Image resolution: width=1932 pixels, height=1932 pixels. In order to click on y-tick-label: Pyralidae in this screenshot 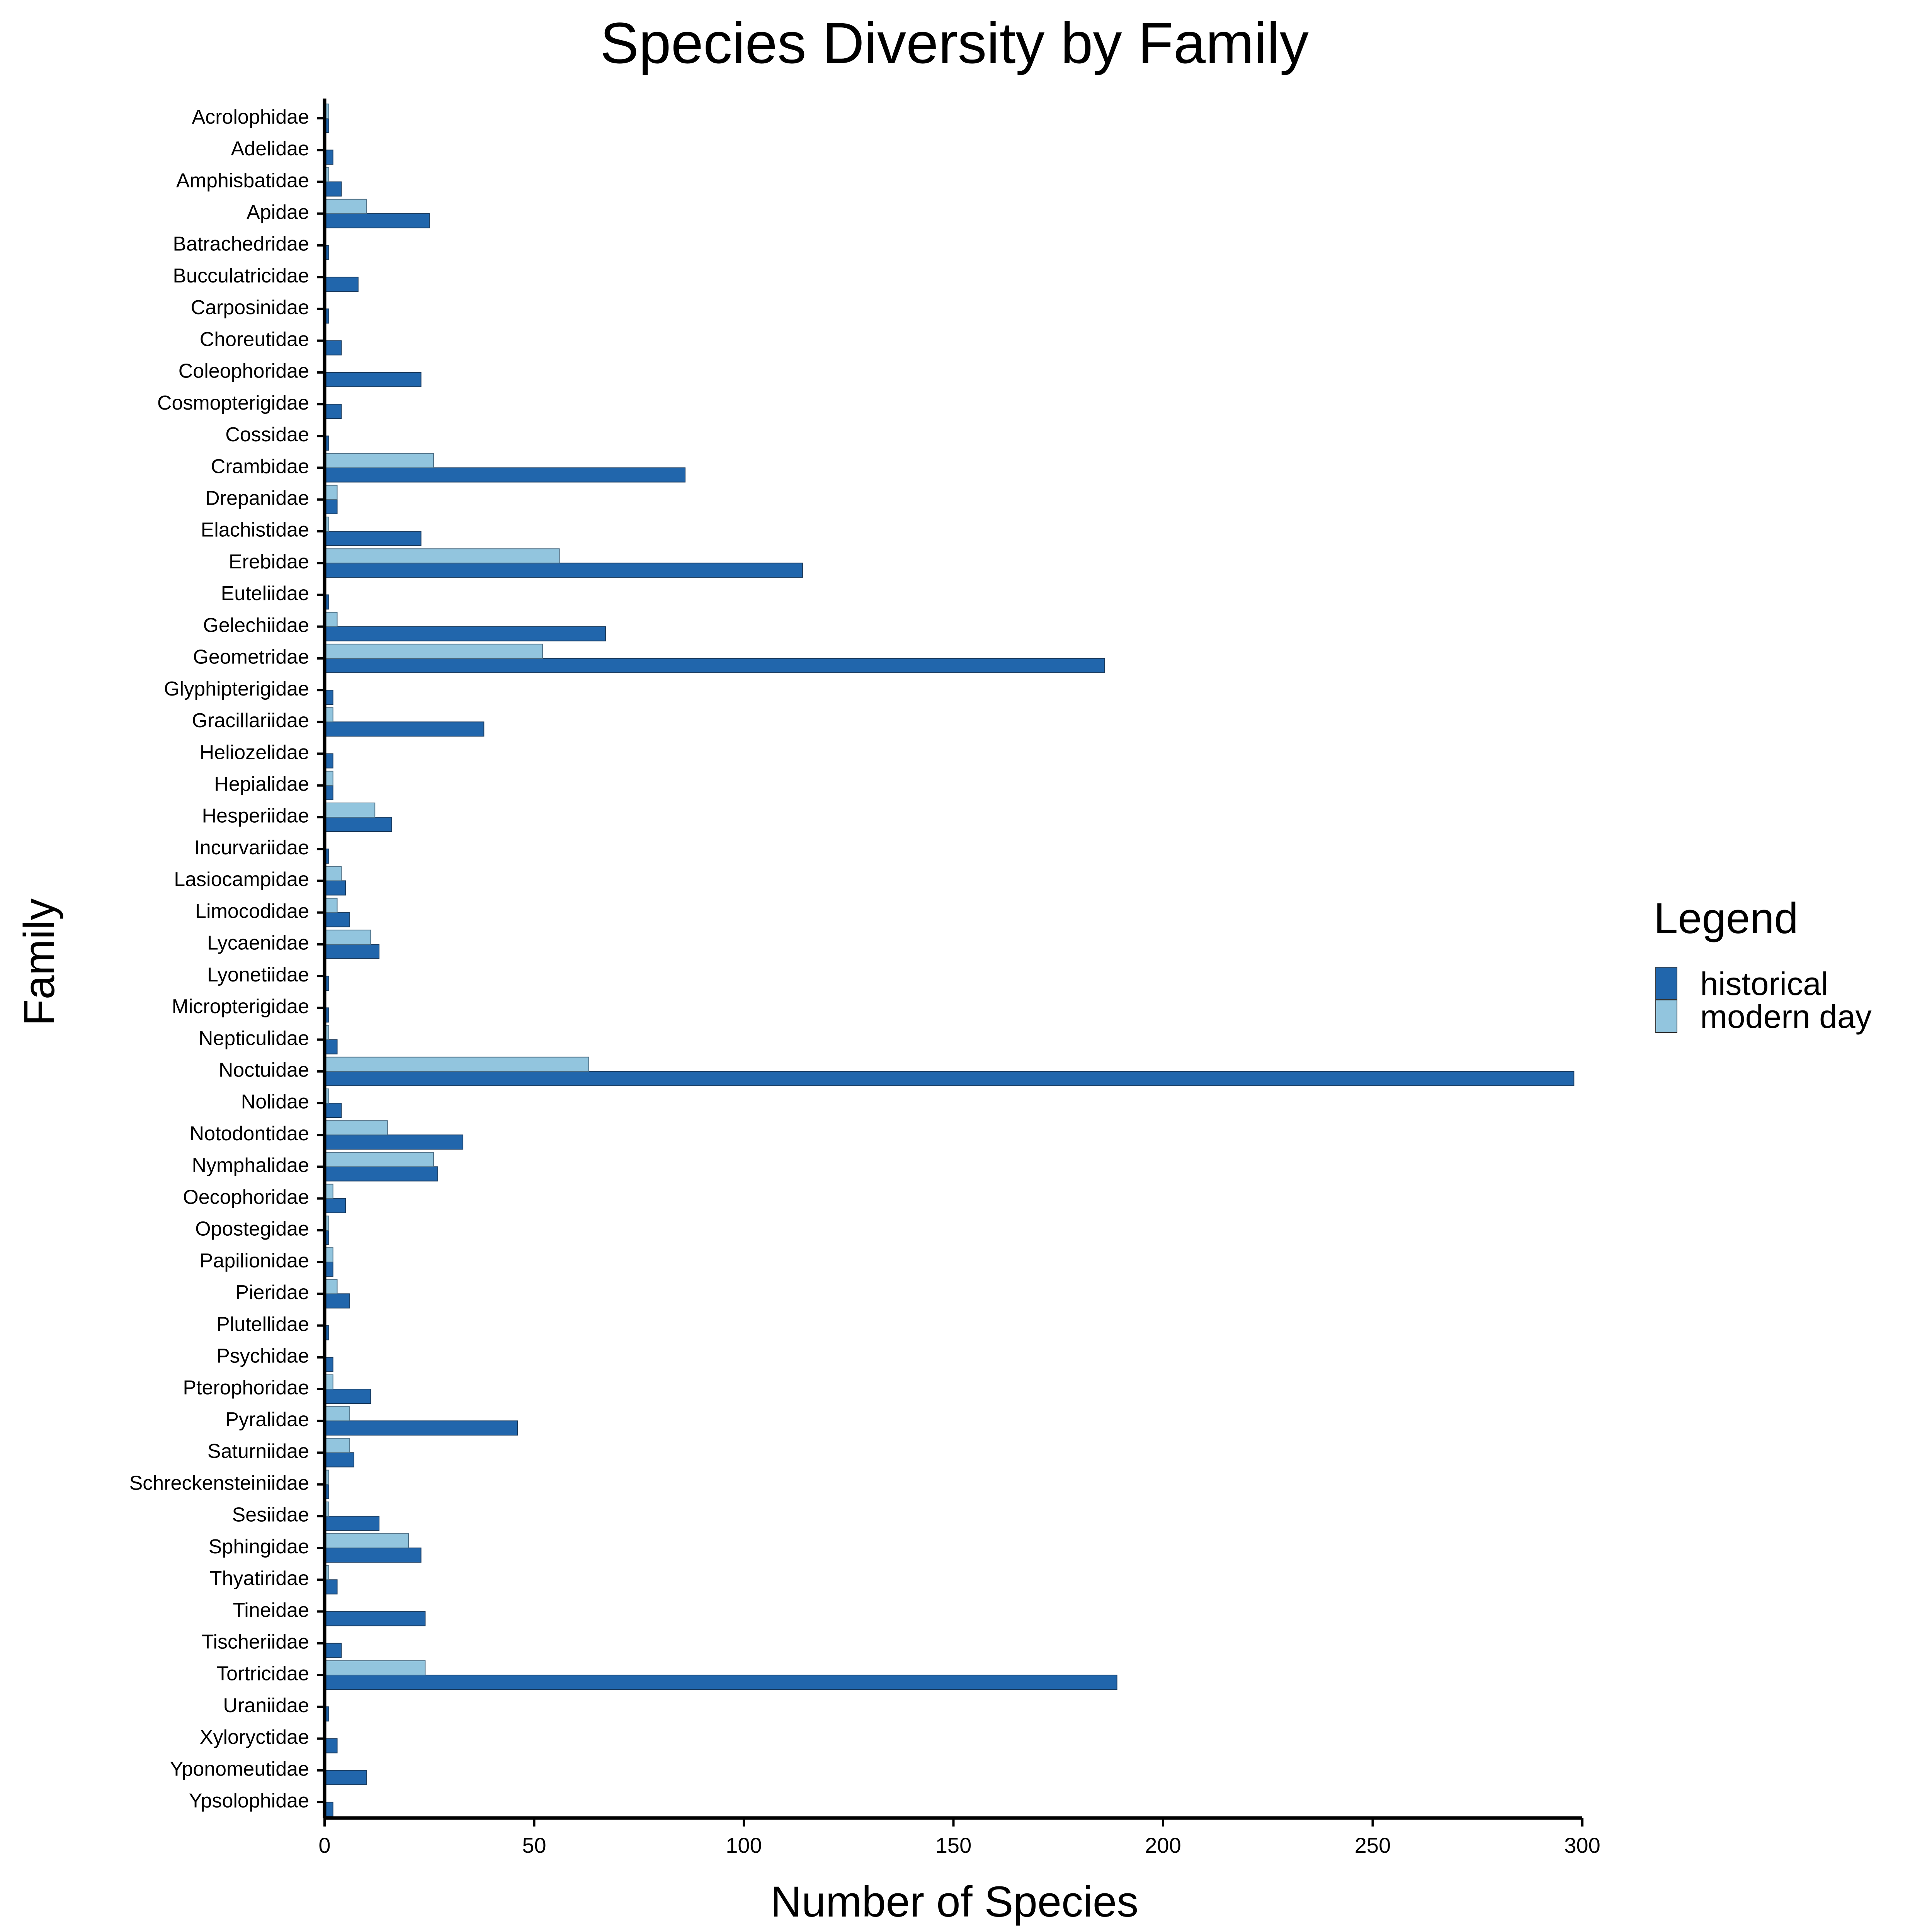, I will do `click(267, 1419)`.